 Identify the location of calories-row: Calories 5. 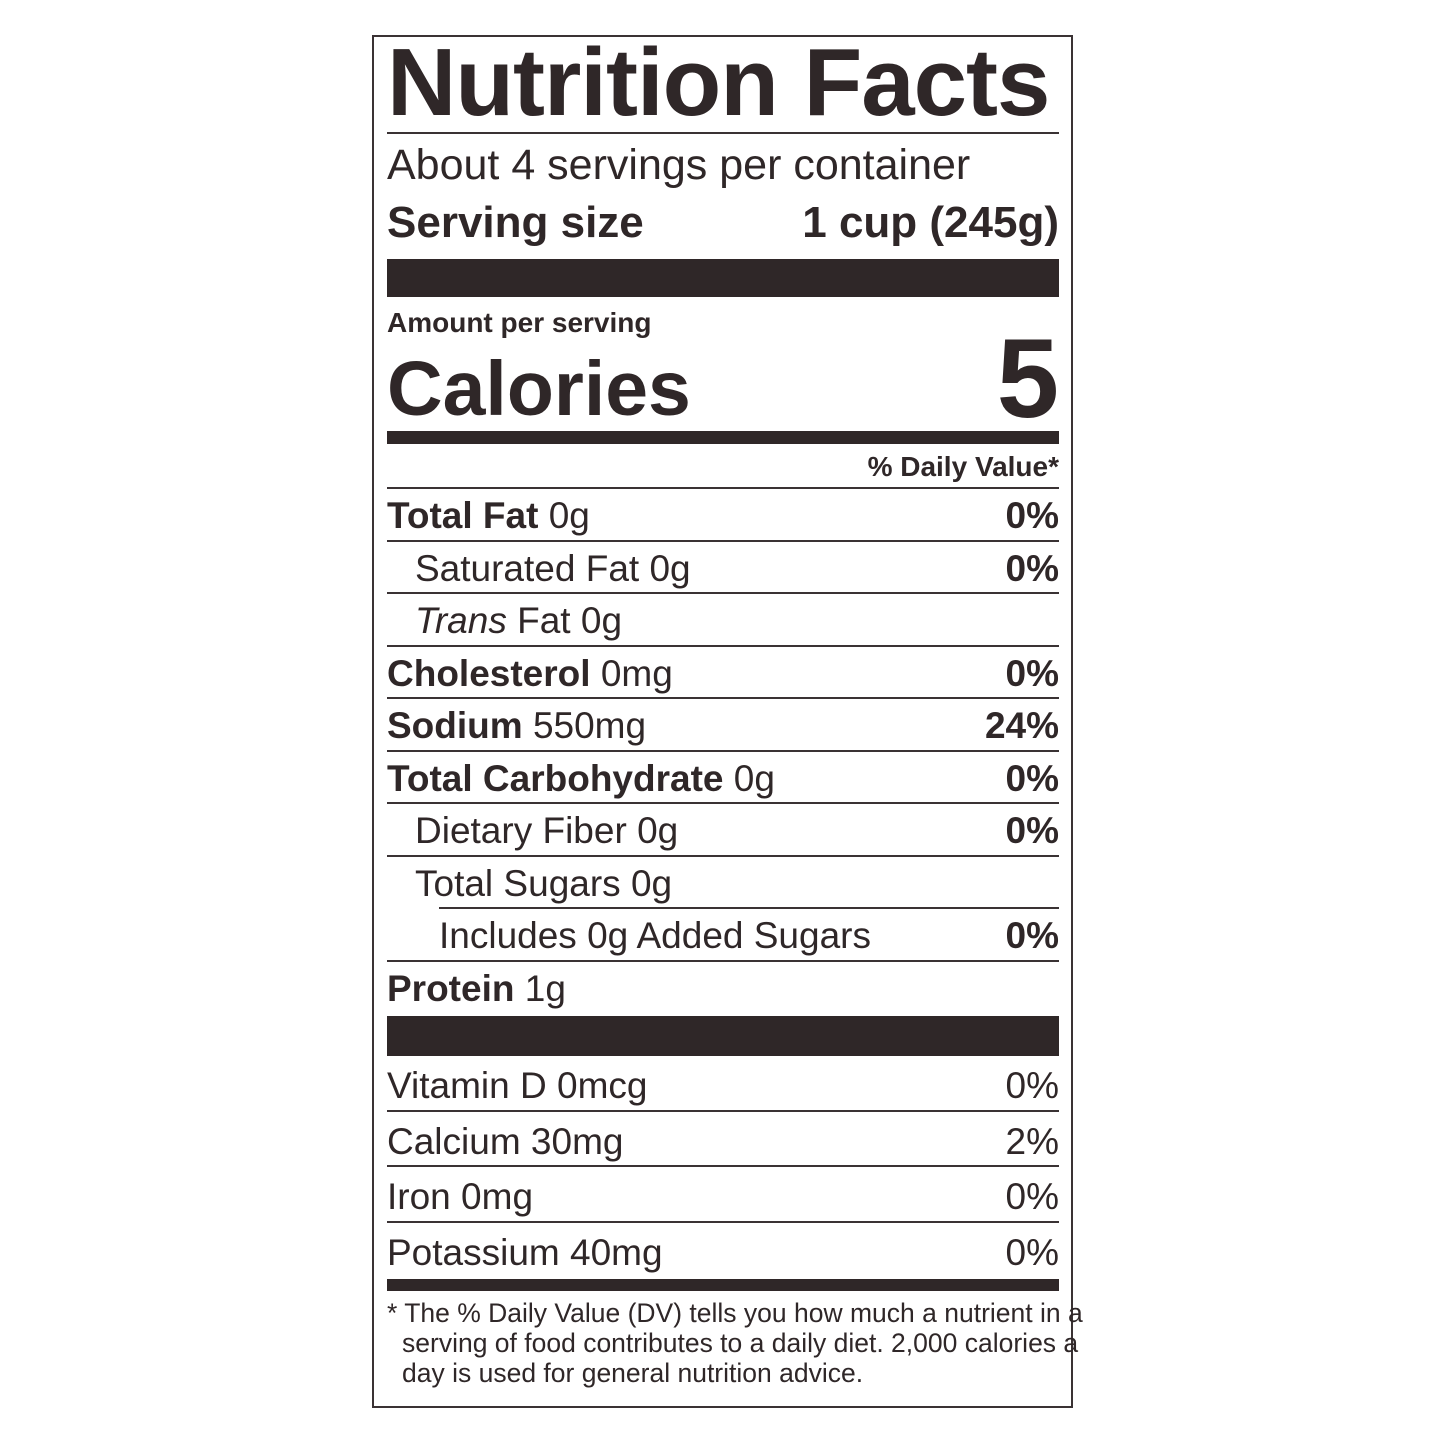
(723, 379).